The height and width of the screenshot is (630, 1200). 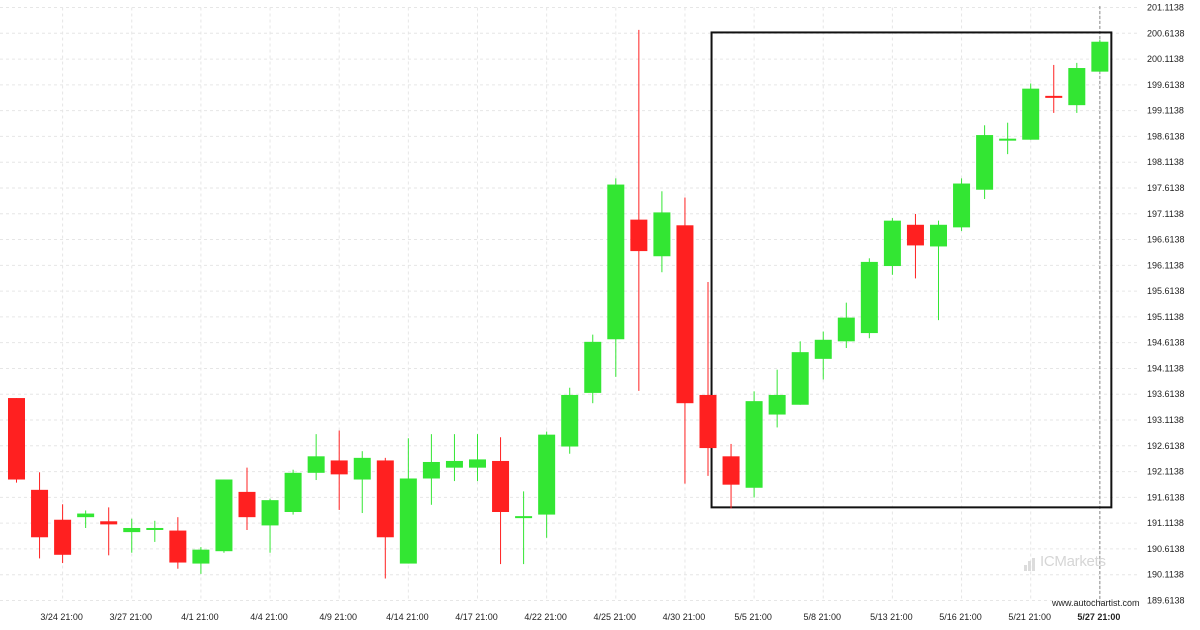 What do you see at coordinates (1165, 162) in the screenshot?
I see `y-tick-label: 198.1138` at bounding box center [1165, 162].